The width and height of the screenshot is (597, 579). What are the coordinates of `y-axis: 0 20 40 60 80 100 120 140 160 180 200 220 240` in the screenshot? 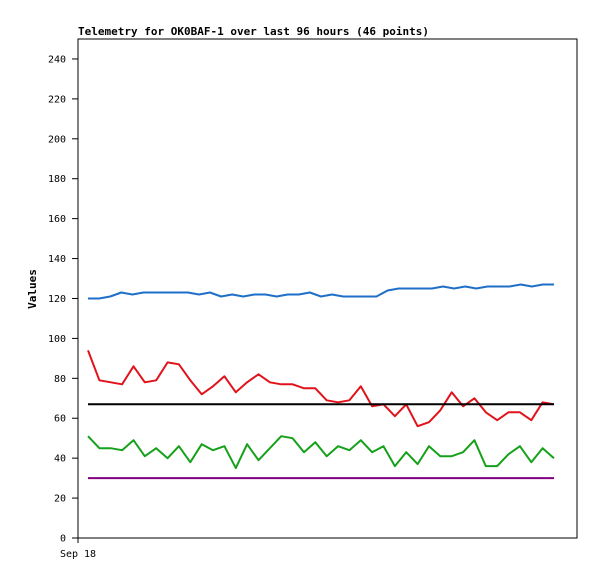 It's located at (63, 299).